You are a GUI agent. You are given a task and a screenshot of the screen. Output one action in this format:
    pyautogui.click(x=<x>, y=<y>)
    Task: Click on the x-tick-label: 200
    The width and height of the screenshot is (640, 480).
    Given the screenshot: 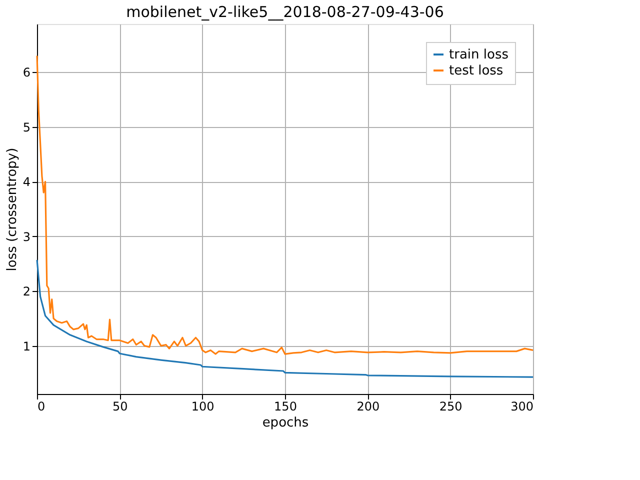 What is the action you would take?
    pyautogui.click(x=368, y=407)
    